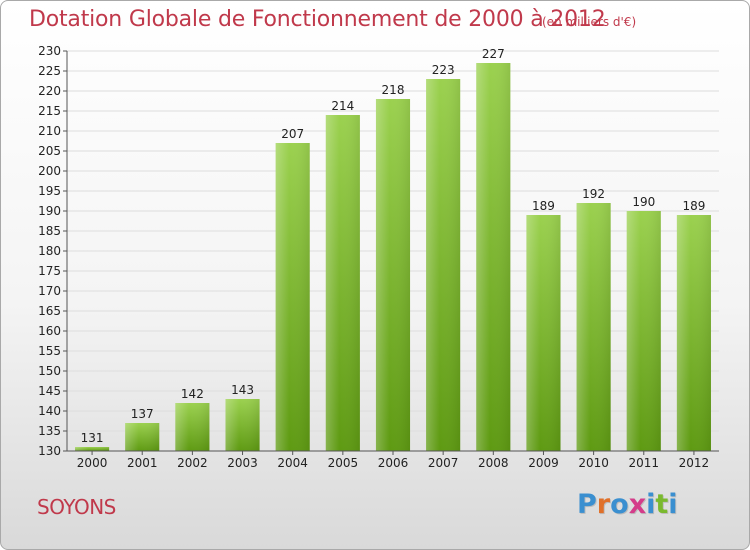  I want to click on x-tick-label: 2006, so click(393, 463).